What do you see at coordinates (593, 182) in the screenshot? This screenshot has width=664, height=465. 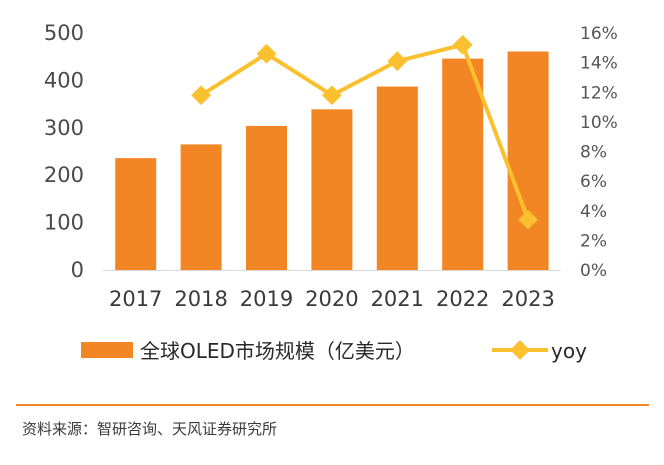 I see `y-right-tick-label: 6%` at bounding box center [593, 182].